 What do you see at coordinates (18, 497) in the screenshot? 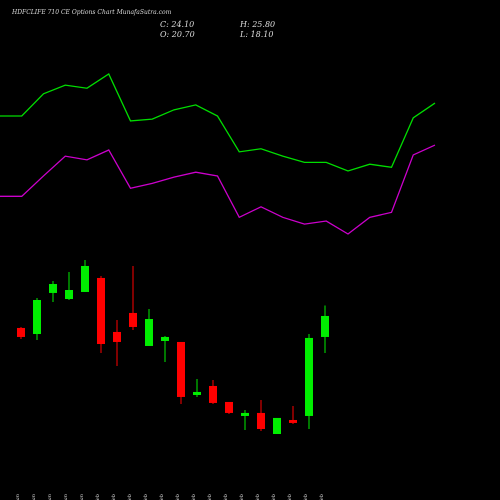
I see `x-tick-label: 23 Jan` at bounding box center [18, 497].